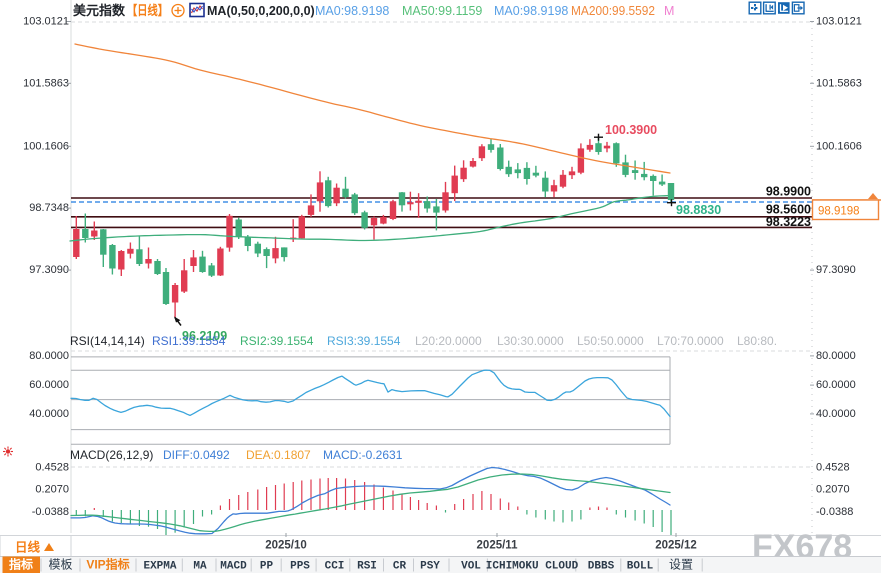  Describe the element at coordinates (788, 210) in the screenshot. I see `svg-text: 98.5600` at that location.